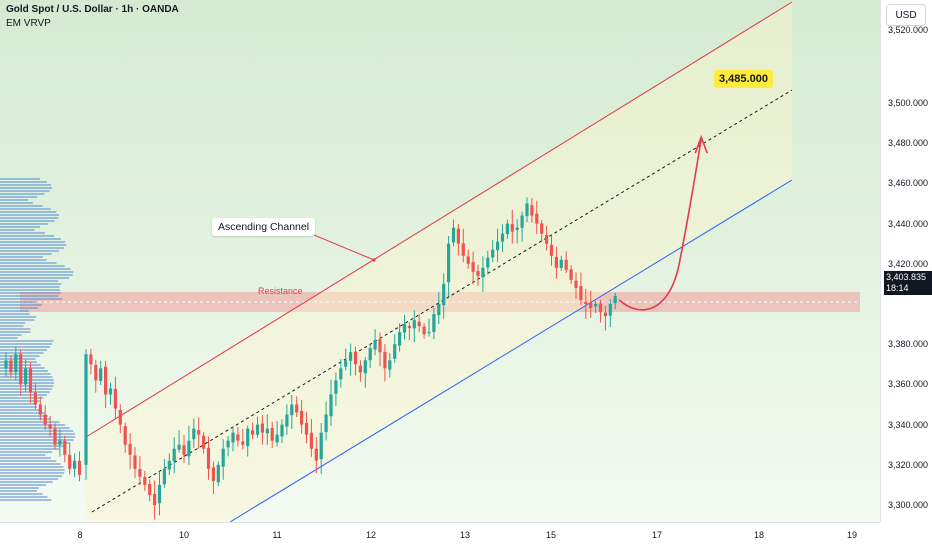 The height and width of the screenshot is (551, 932). What do you see at coordinates (701, 144) in the screenshot?
I see `projection-arrowhead` at bounding box center [701, 144].